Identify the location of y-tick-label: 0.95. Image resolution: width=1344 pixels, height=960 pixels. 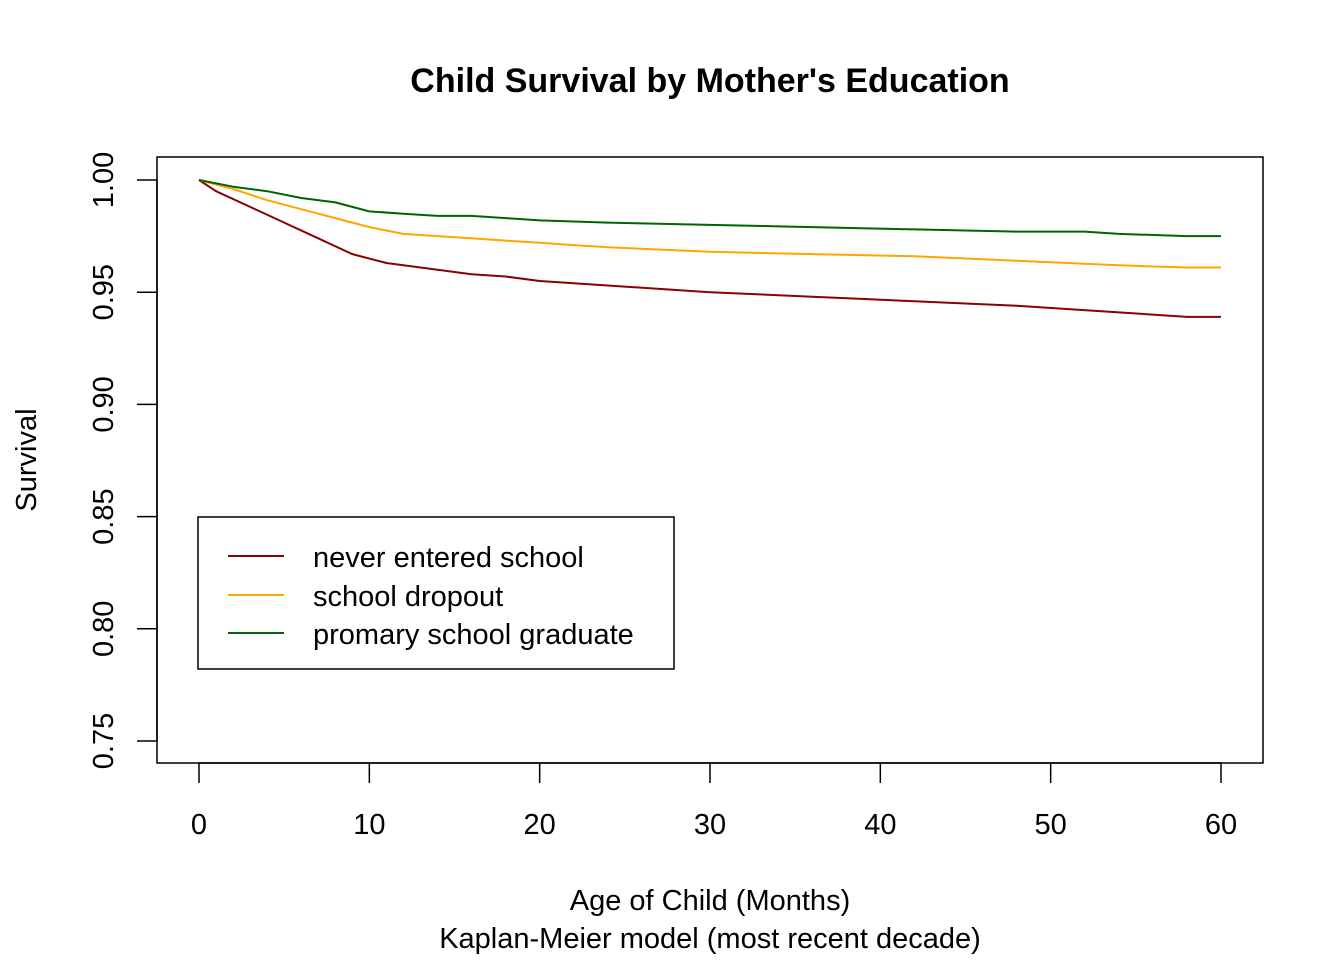
(104, 292).